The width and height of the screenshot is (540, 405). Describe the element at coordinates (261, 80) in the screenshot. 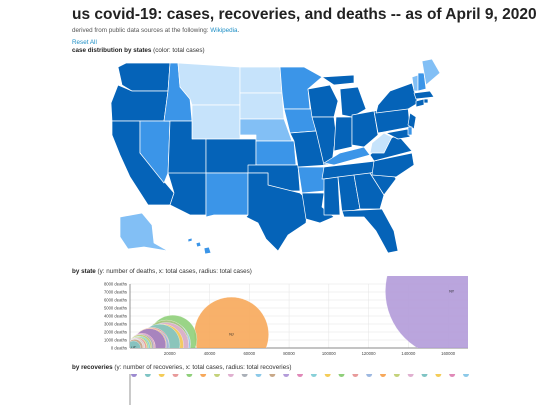

I see `state-ND` at that location.